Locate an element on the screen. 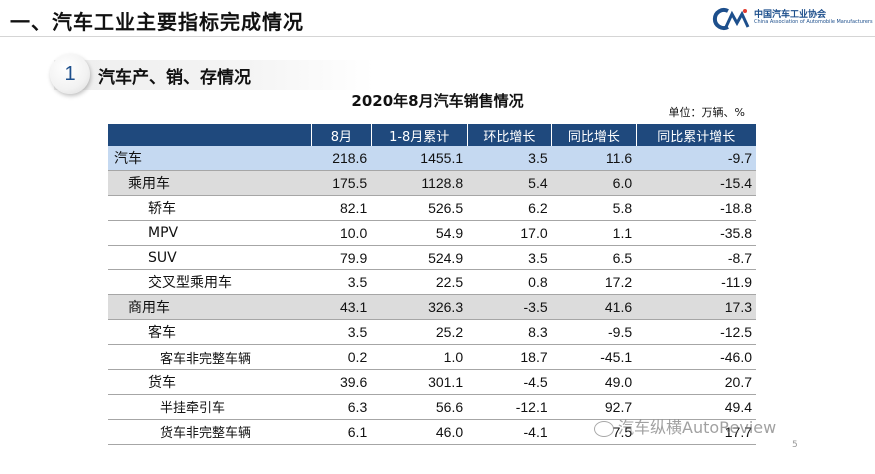 The image size is (875, 474). table-cell: 301.1 is located at coordinates (419, 382).